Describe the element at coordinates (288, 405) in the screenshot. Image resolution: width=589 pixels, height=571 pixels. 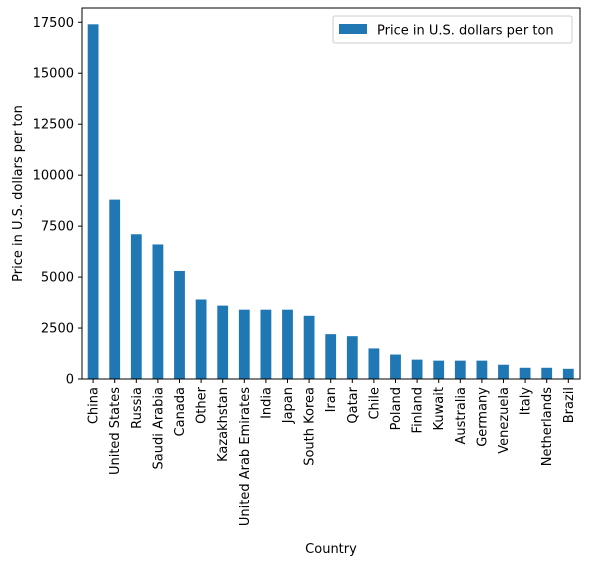
I see `x-tick-label: Japan` at that location.